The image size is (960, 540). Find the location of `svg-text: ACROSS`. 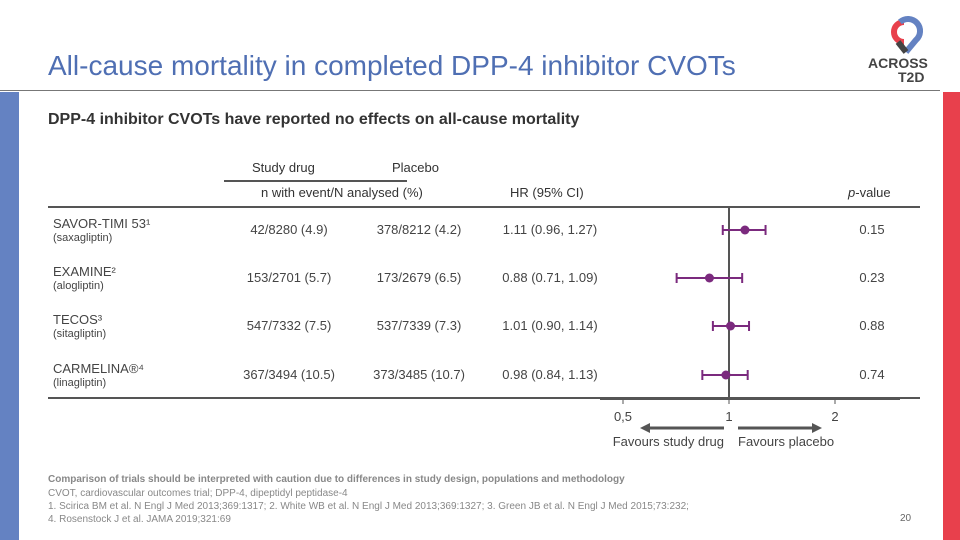

svg-text: ACROSS is located at coordinates (898, 63).